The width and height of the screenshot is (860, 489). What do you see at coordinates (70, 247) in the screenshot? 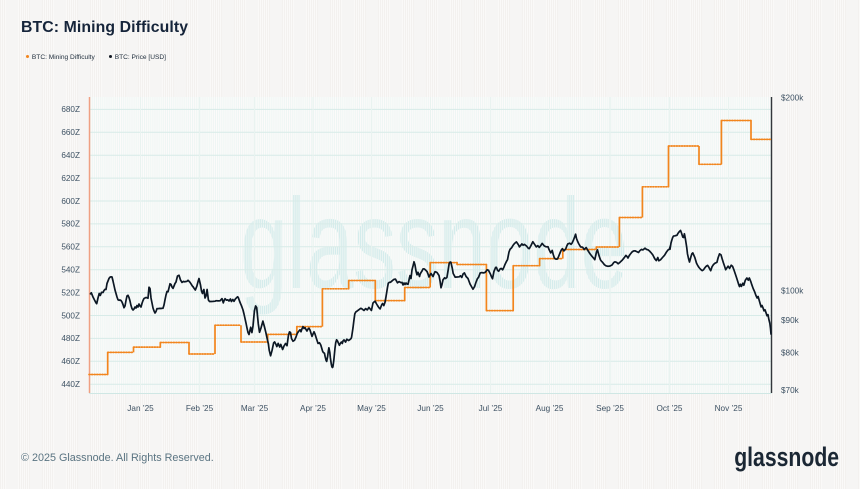
I see `svg-text: 560Z` at bounding box center [70, 247].